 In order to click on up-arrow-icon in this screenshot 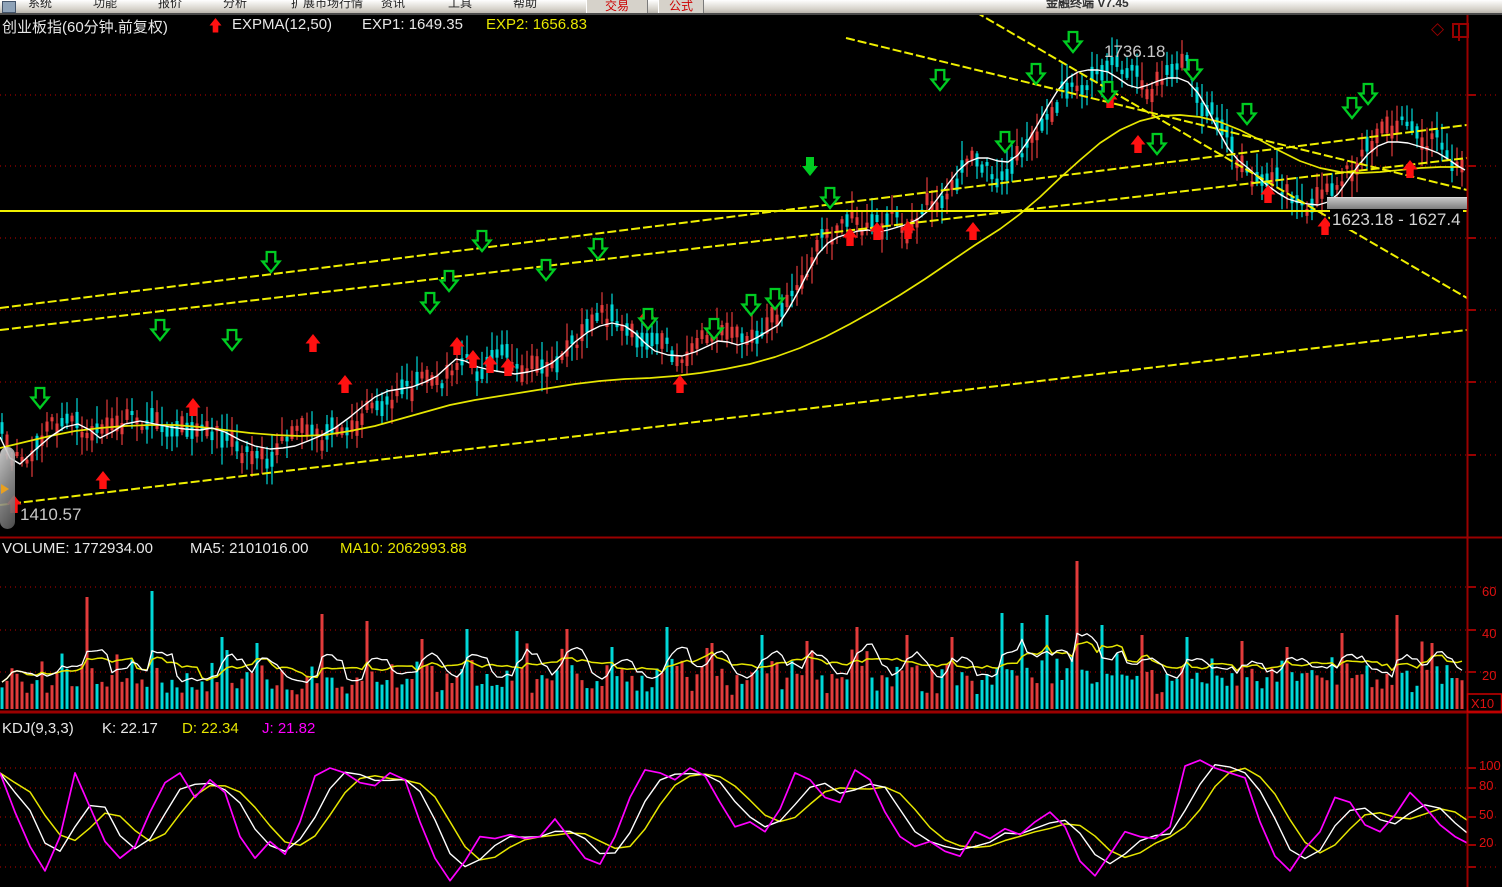, I will do `click(215, 28)`.